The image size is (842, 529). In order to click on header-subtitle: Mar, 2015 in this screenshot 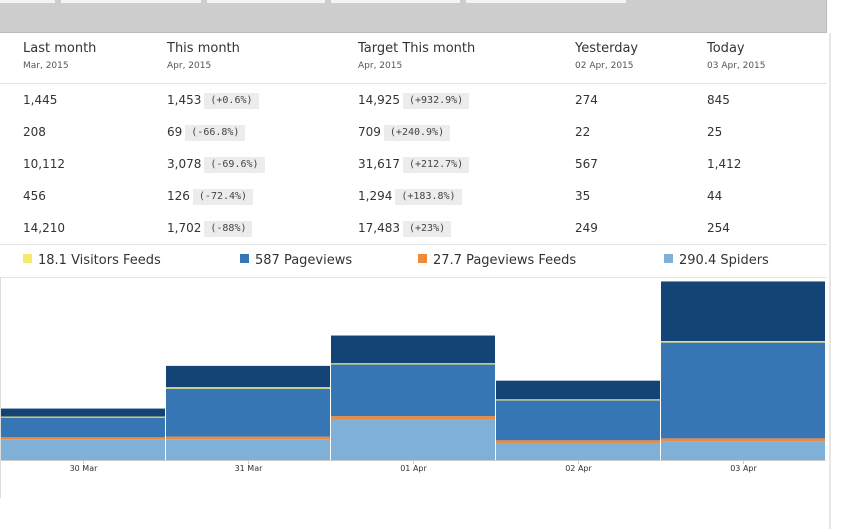, I will do `click(46, 66)`.